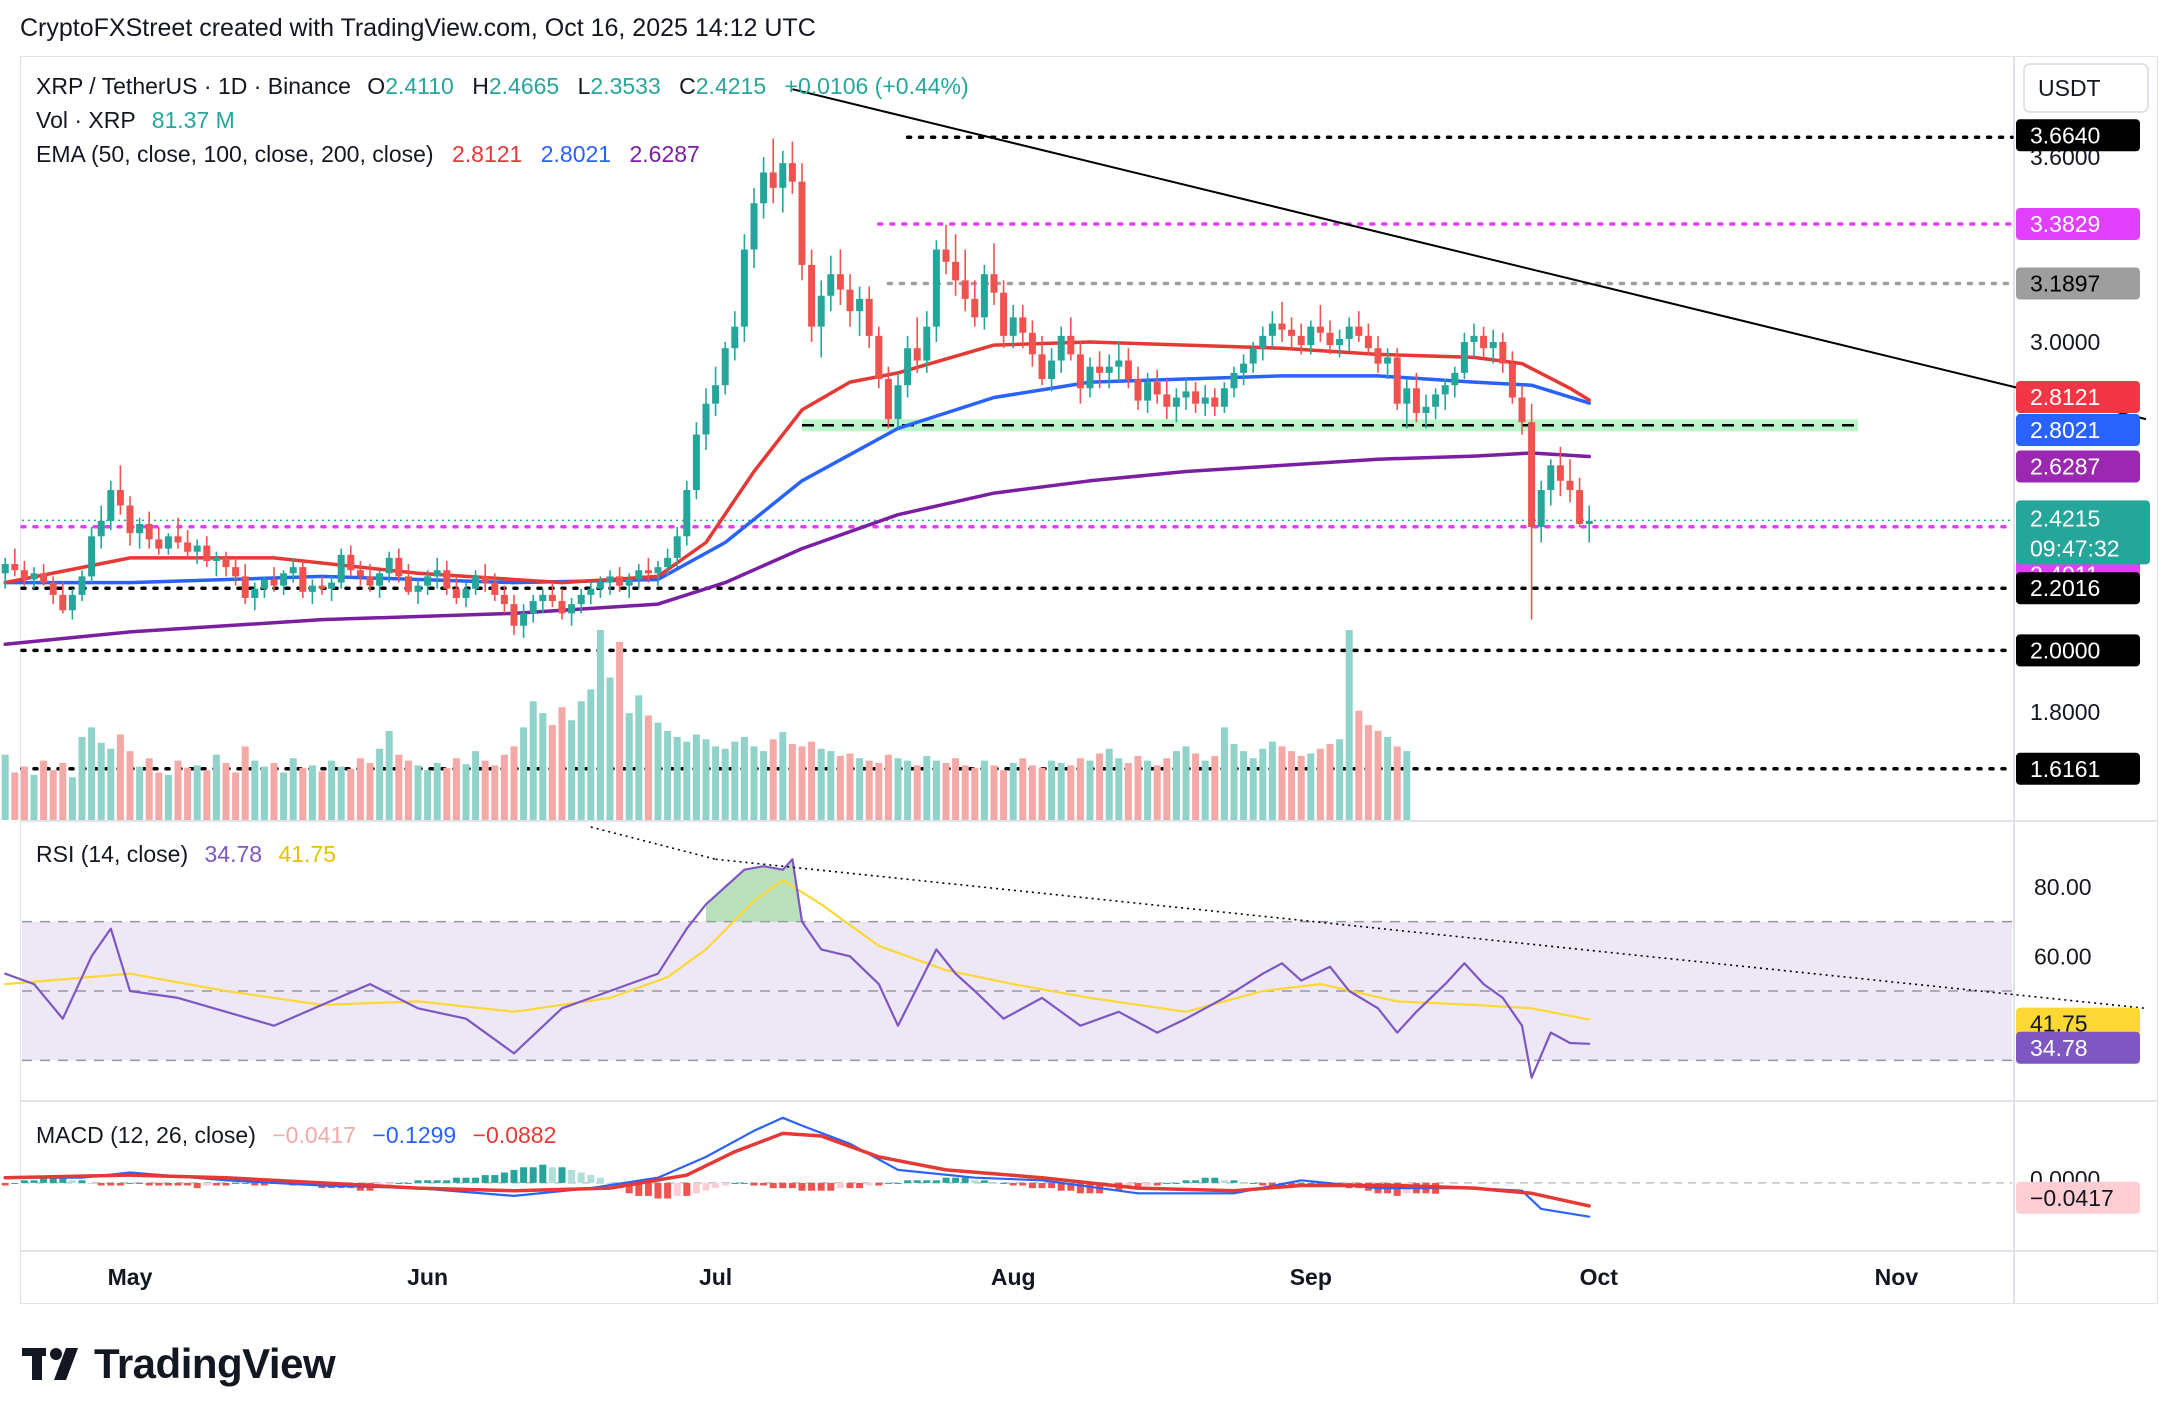 This screenshot has width=2178, height=1424. What do you see at coordinates (179, 1364) in the screenshot?
I see `tradingview-logo: TradingView` at bounding box center [179, 1364].